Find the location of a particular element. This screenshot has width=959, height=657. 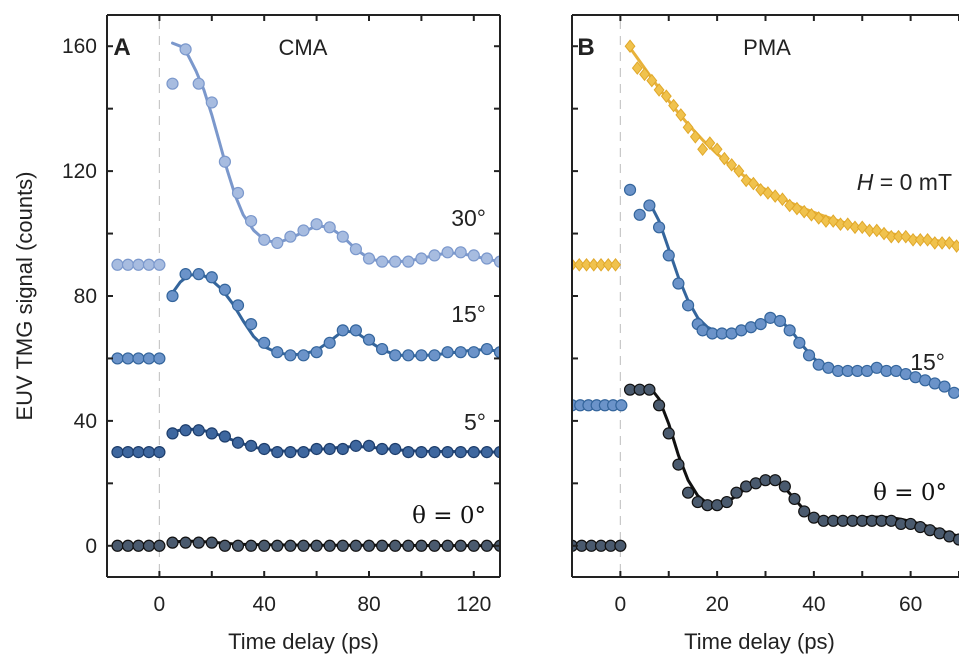

y-axis-label: EUV TMG signal (counts) is located at coordinates (24, 295).